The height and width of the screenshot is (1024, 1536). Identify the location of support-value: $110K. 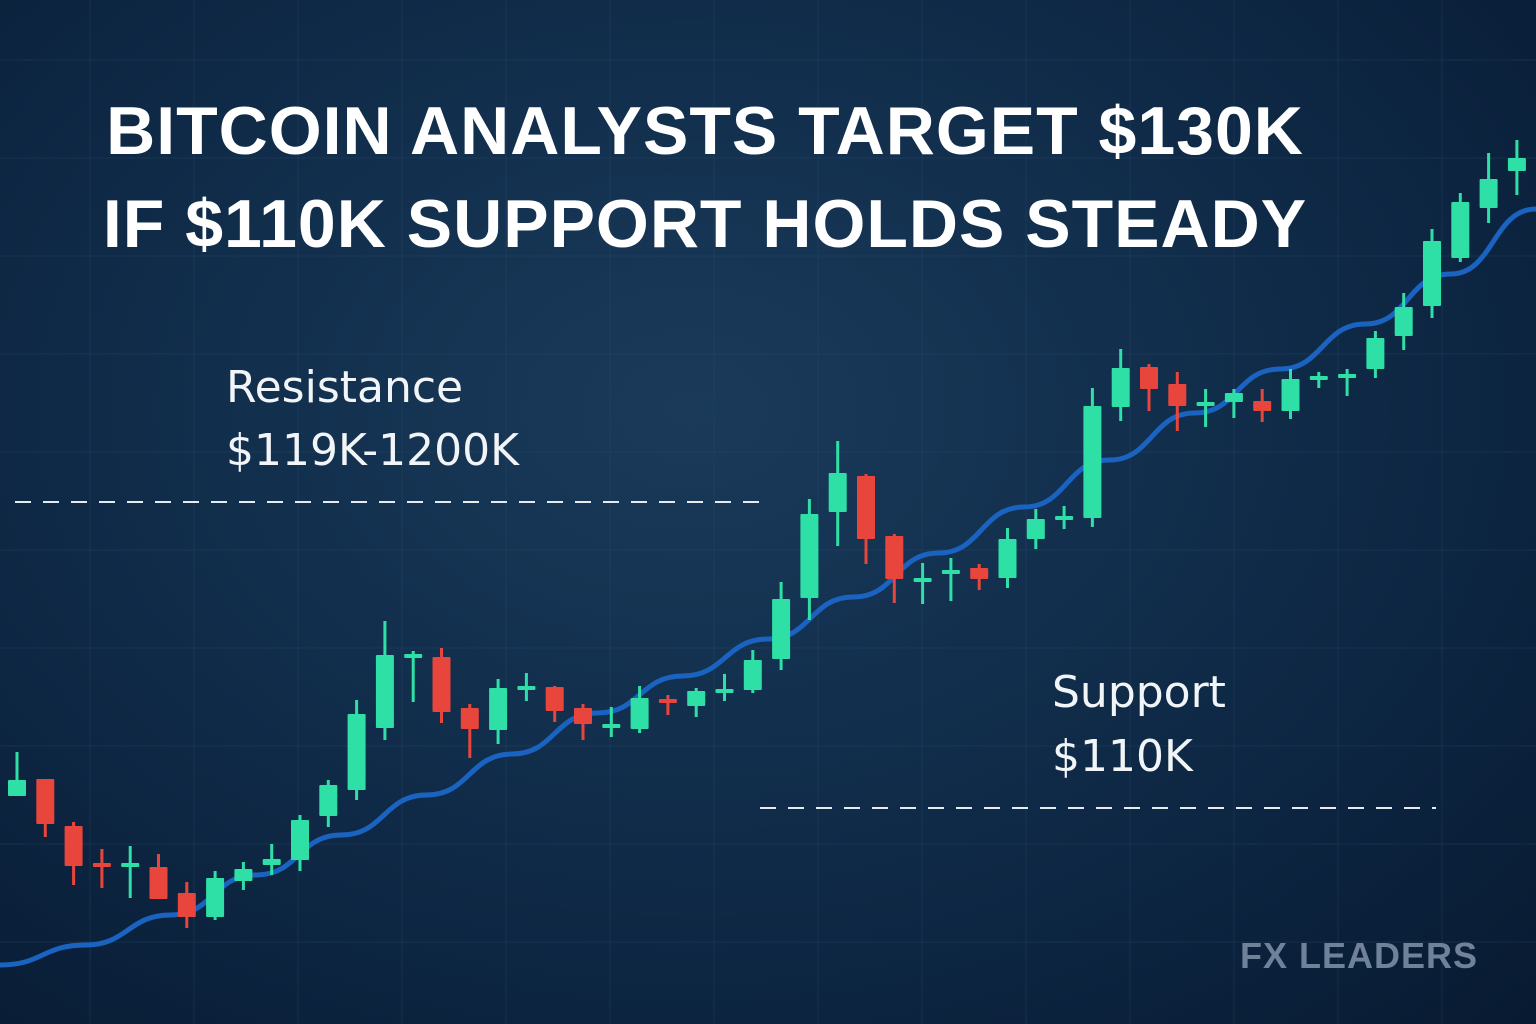
(1122, 756).